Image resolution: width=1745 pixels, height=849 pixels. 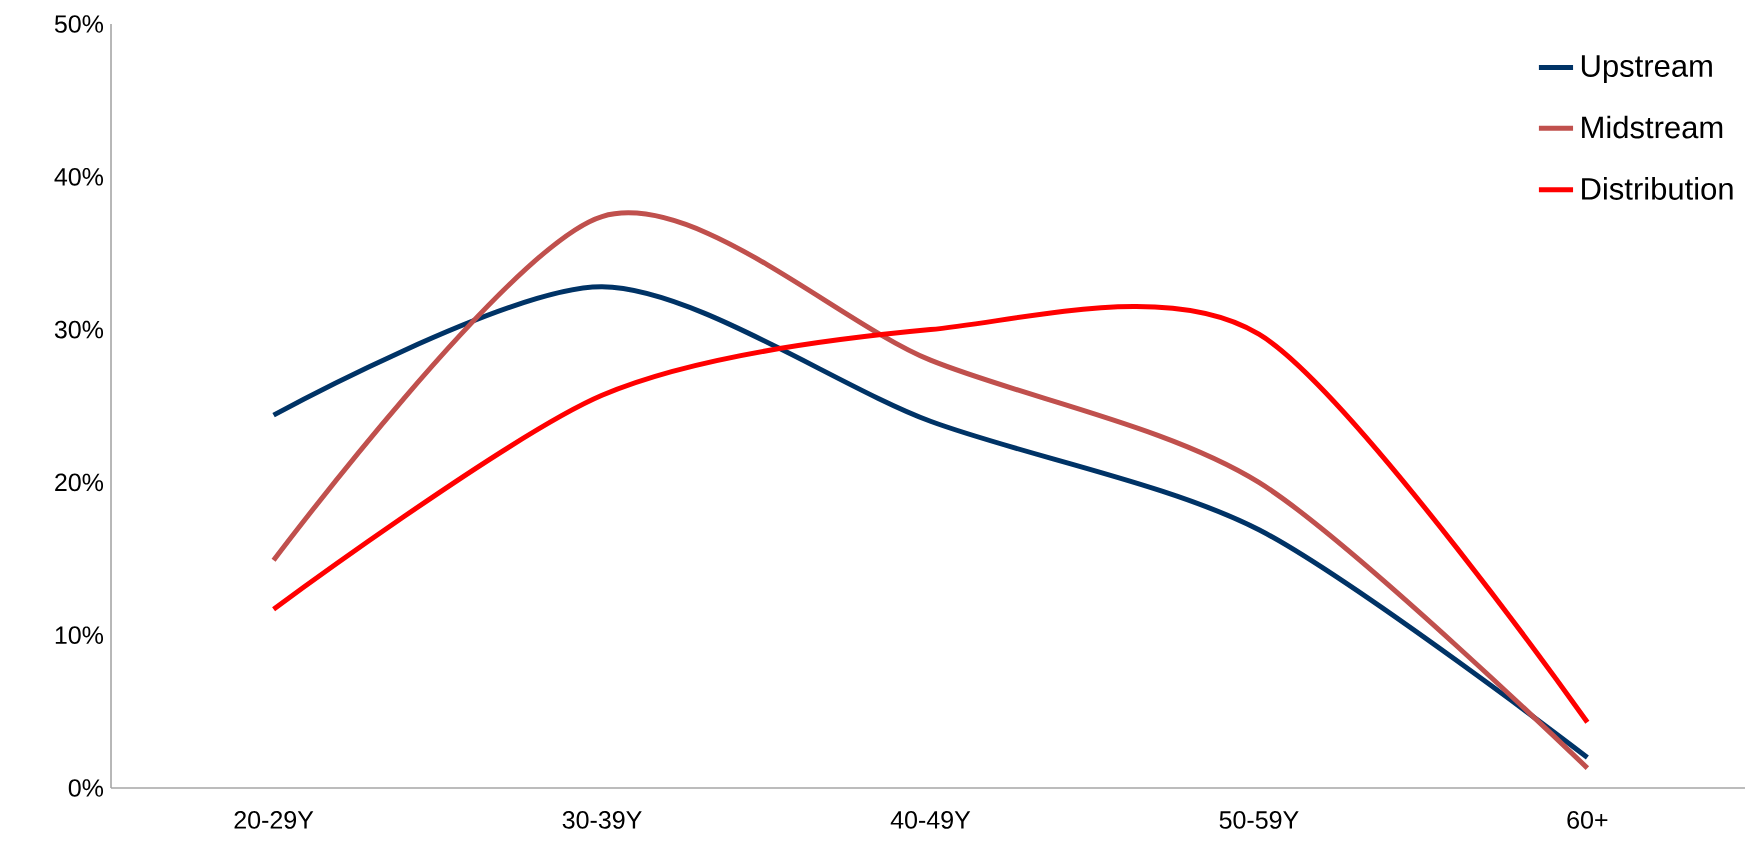 What do you see at coordinates (86, 788) in the screenshot?
I see `y-tick-label: 0%` at bounding box center [86, 788].